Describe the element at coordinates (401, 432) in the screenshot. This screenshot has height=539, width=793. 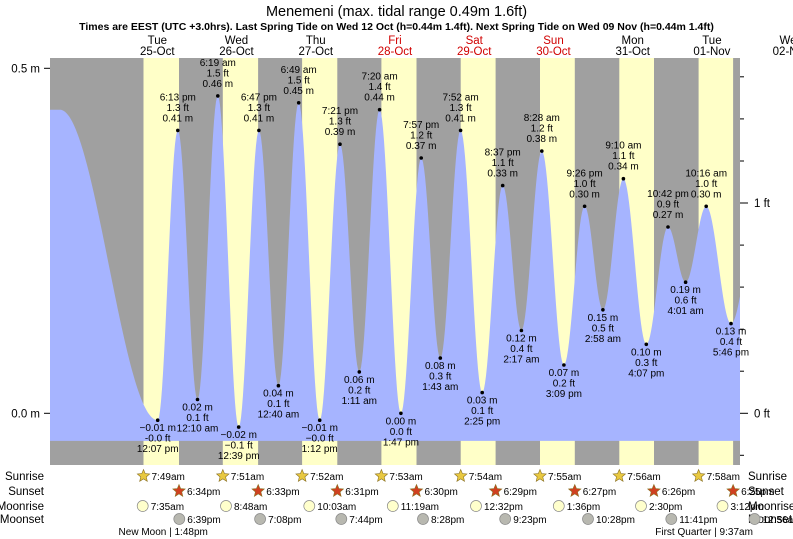
I see `tide-label: 0.0 ft` at that location.